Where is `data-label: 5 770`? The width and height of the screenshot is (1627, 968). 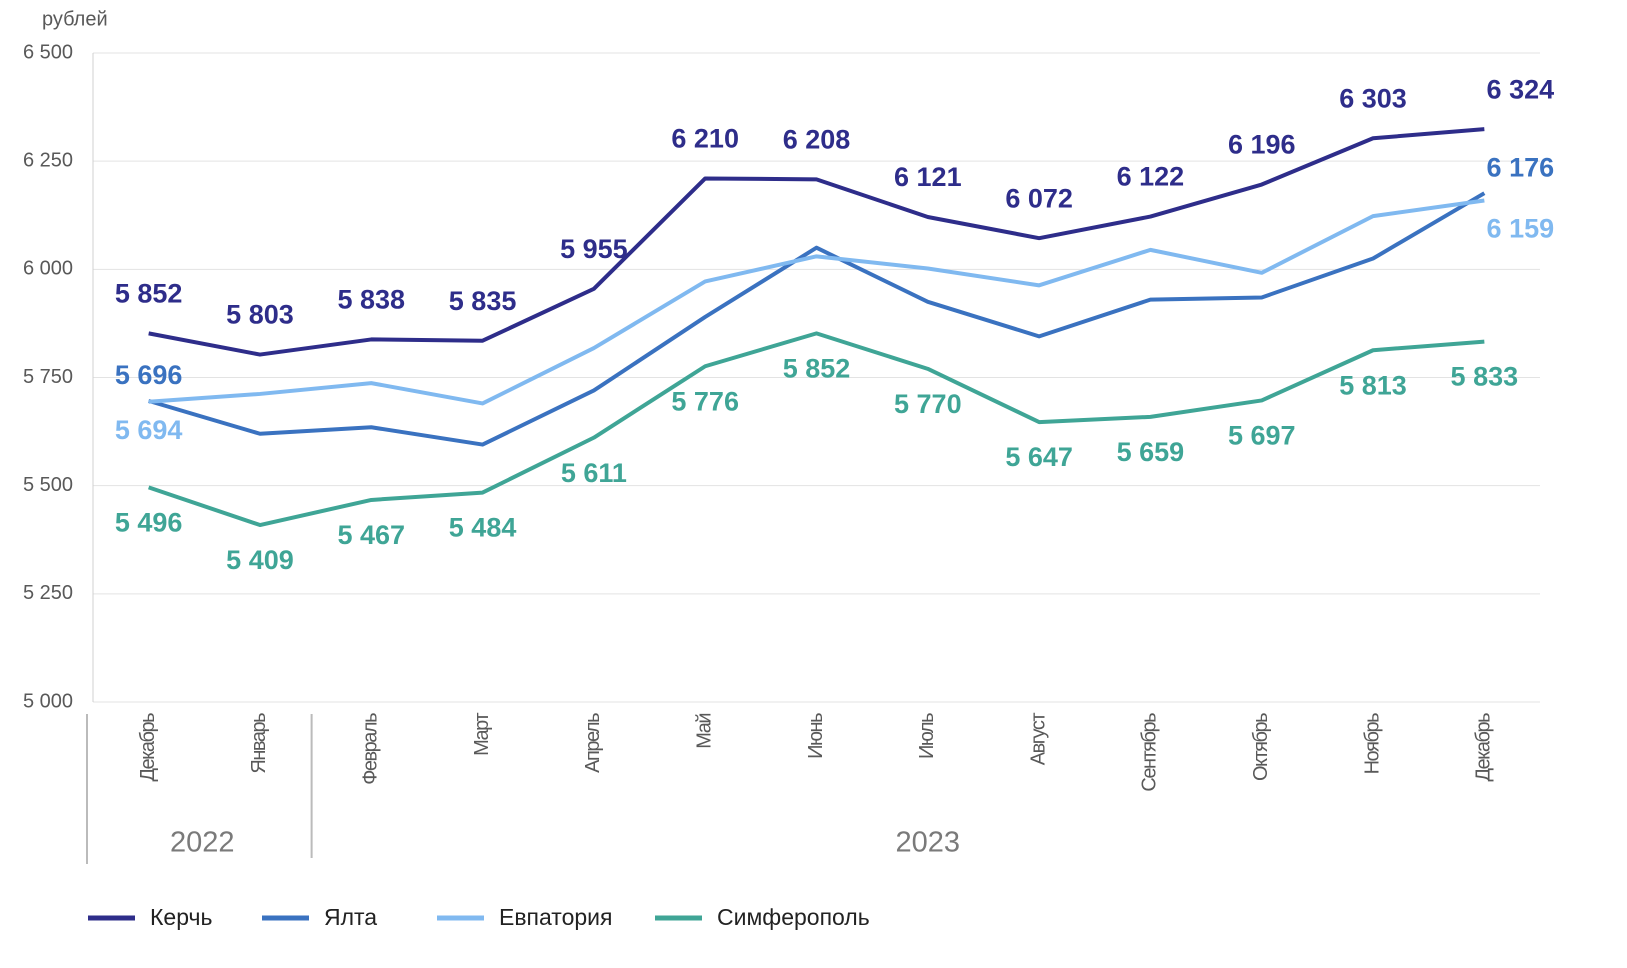 data-label: 5 770 is located at coordinates (928, 404).